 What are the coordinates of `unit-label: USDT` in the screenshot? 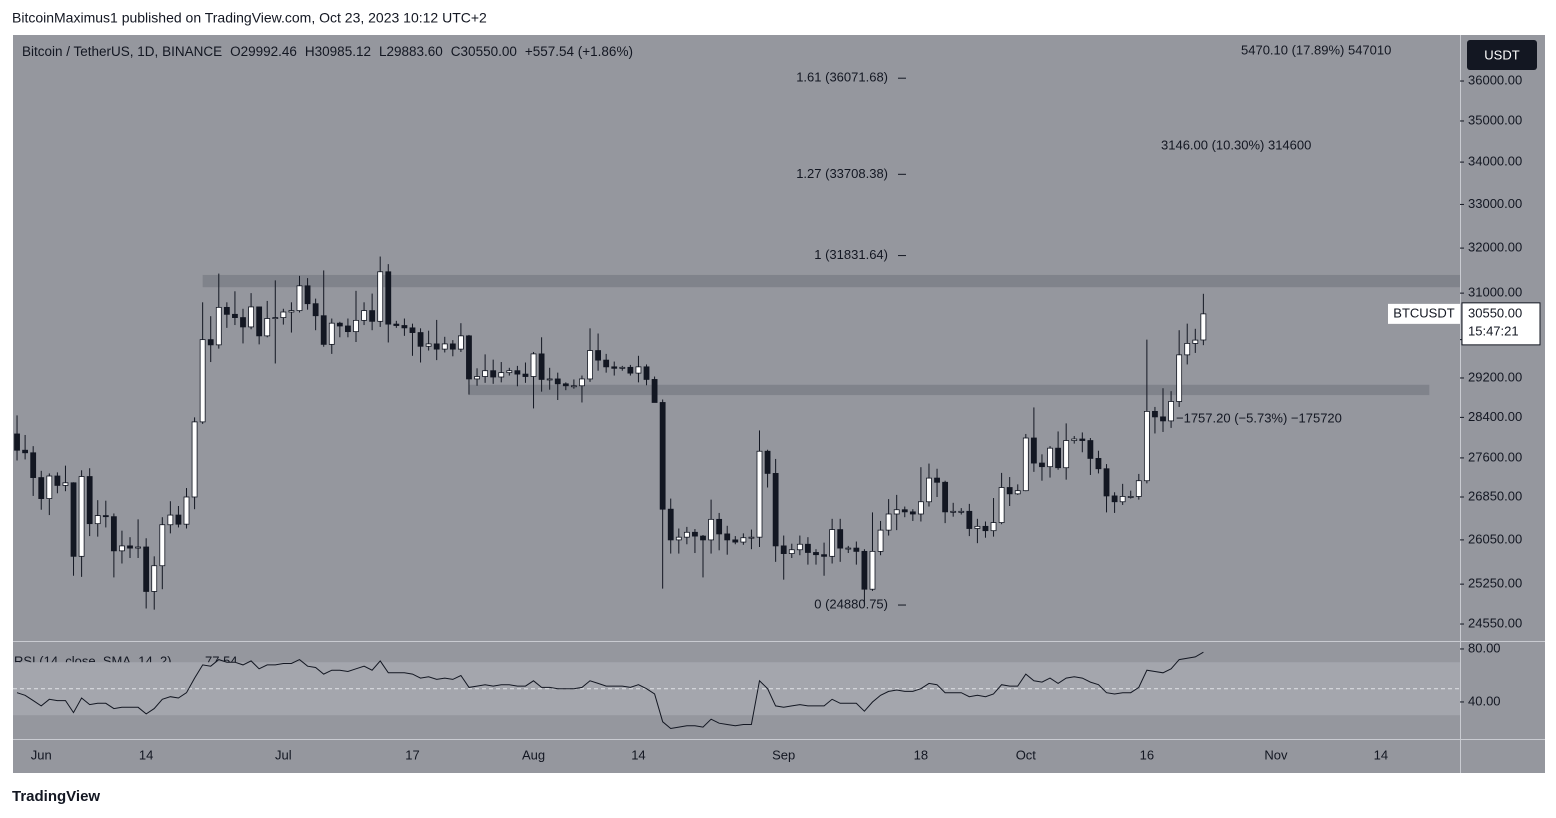 It's located at (1501, 54).